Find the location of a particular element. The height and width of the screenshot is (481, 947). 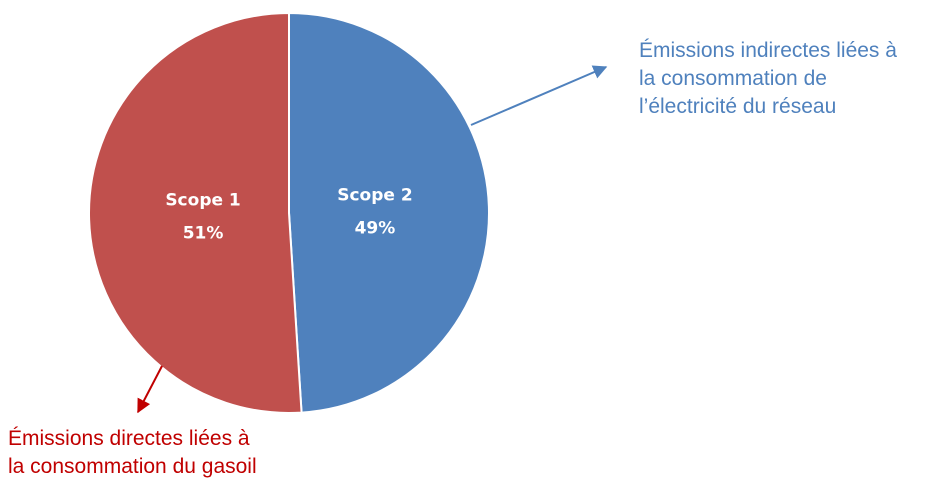

slice-label-scope-1: Scope 1 is located at coordinates (202, 201).